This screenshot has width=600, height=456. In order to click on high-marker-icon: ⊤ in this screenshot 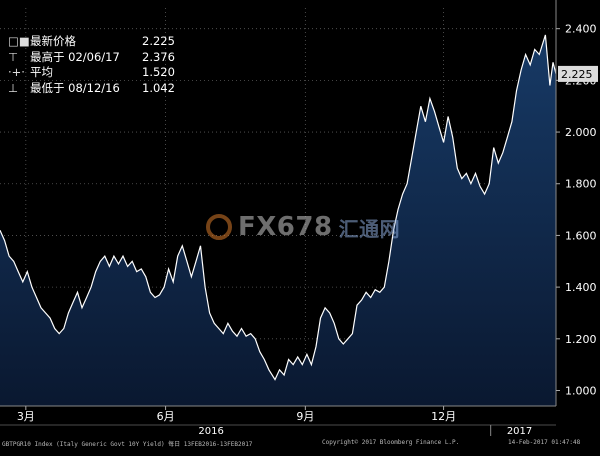, I will do `click(13, 56)`.